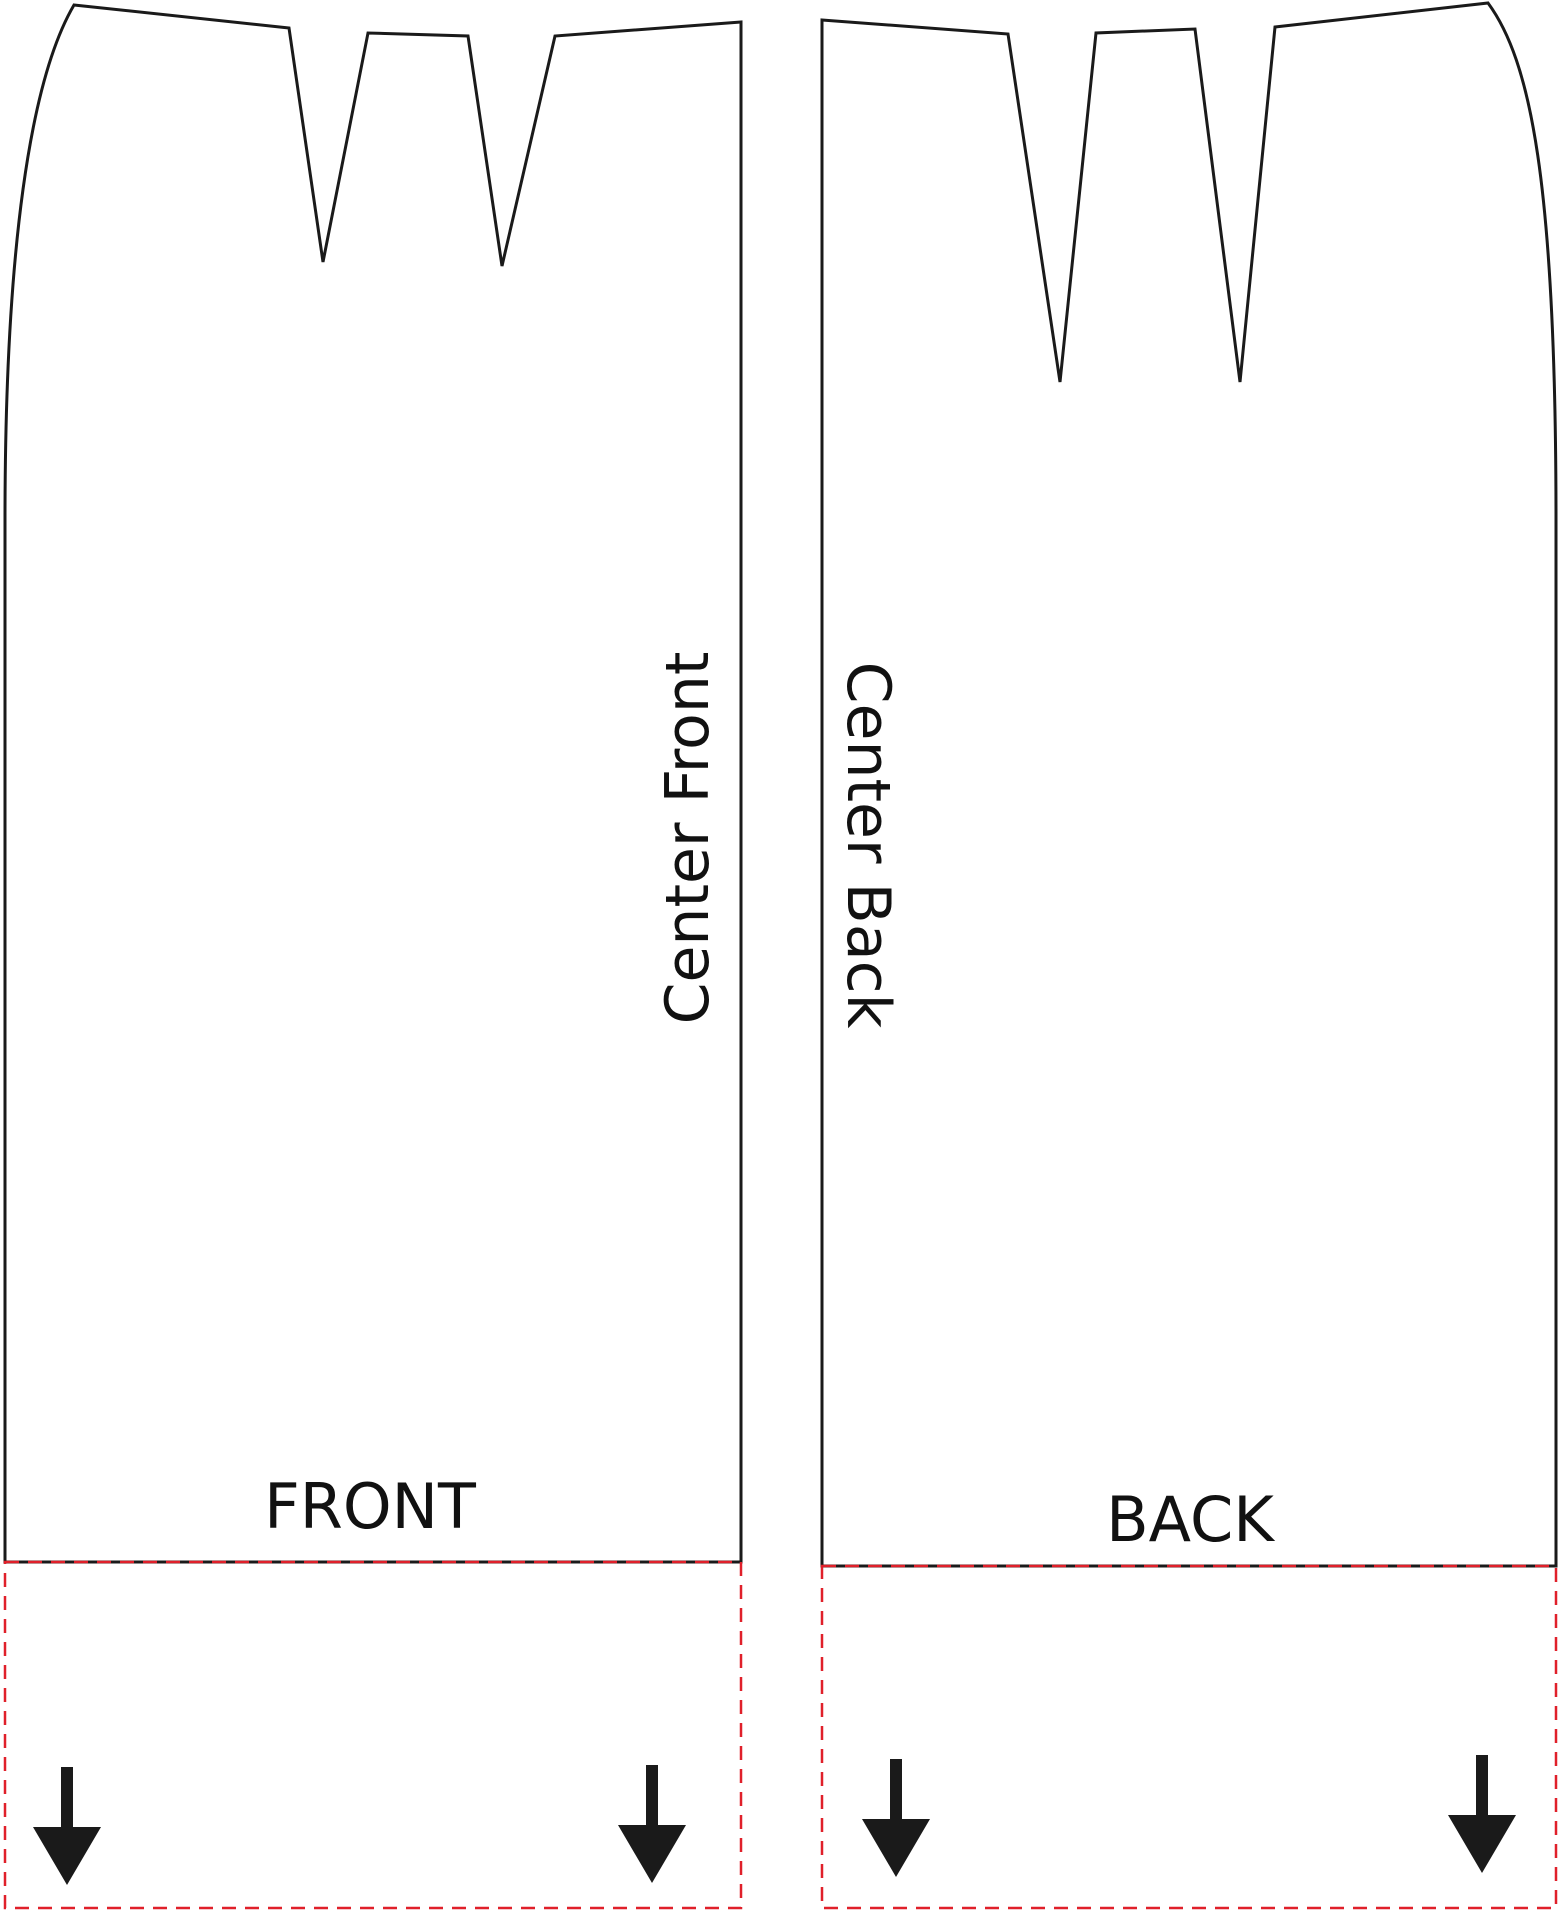 The height and width of the screenshot is (1914, 1561). What do you see at coordinates (373, 1735) in the screenshot?
I see `front-hem-extension` at bounding box center [373, 1735].